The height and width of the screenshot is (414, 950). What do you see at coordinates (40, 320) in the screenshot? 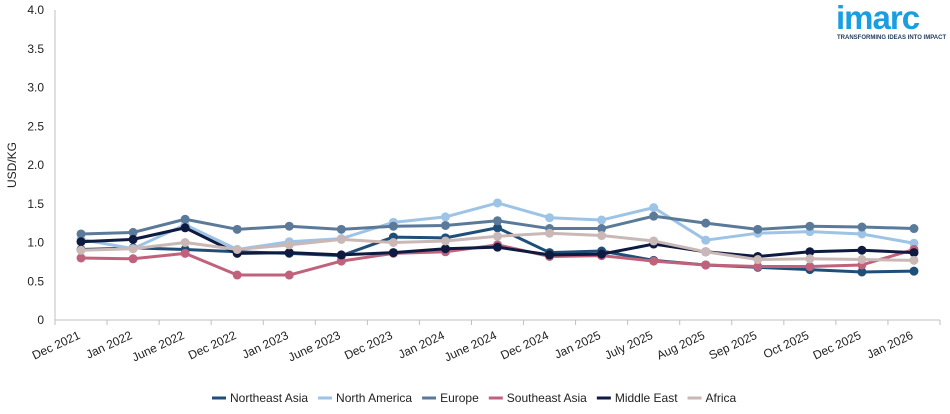
I see `y-tick-label: 0` at bounding box center [40, 320].